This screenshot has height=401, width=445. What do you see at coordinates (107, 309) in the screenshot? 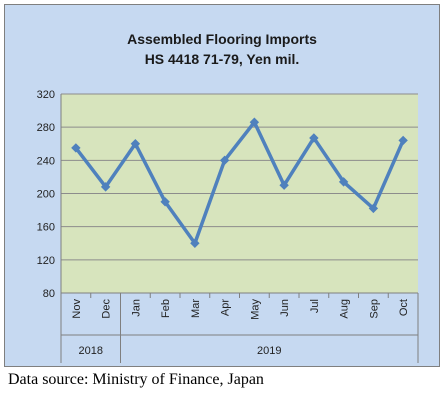
I see `x-tick-label-dec: Dec` at bounding box center [107, 309].